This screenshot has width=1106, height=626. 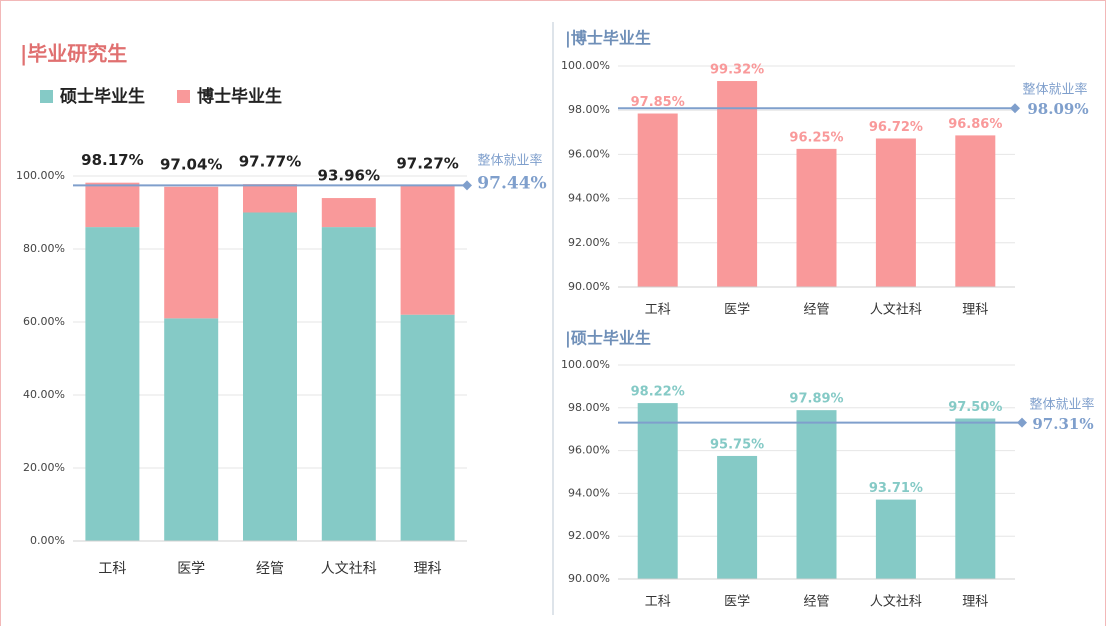 What do you see at coordinates (896, 127) in the screenshot?
I see `value-label: 96.72%` at bounding box center [896, 127].